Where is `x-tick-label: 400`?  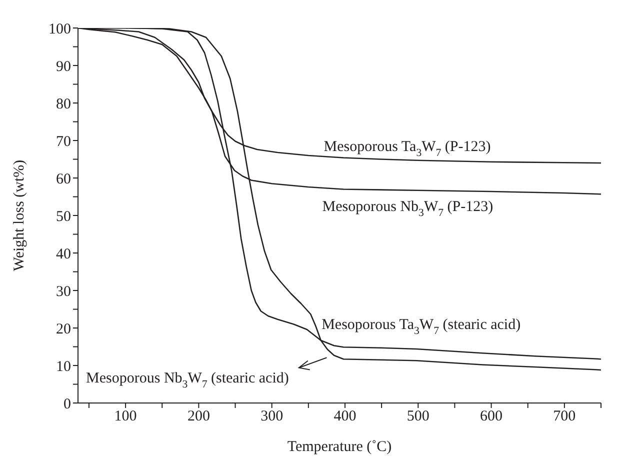 x-tick-label: 400 is located at coordinates (345, 416).